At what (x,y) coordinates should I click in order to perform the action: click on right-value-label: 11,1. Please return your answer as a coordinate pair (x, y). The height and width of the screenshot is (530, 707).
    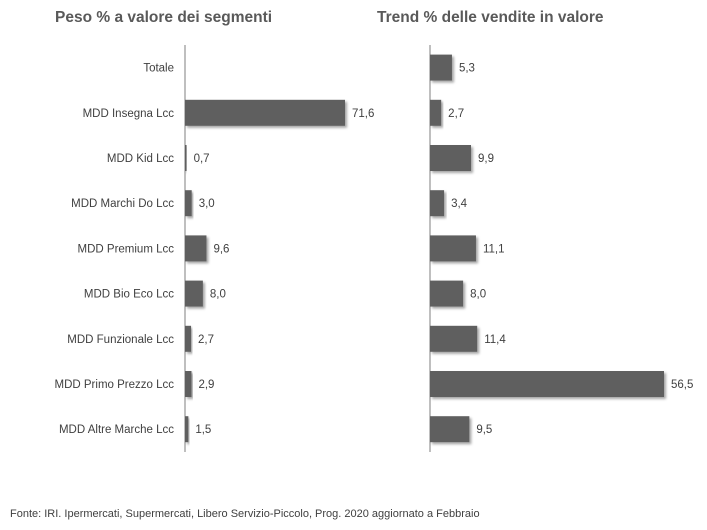
    Looking at the image, I should click on (494, 249).